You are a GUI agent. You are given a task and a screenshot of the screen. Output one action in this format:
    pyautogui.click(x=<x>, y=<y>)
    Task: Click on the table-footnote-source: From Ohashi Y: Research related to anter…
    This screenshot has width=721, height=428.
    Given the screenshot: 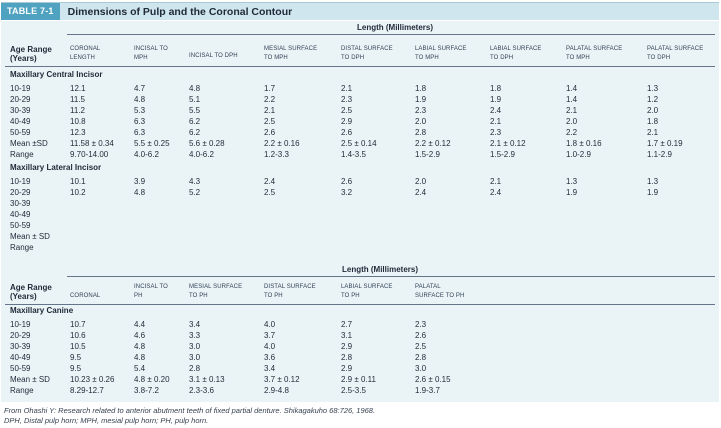 What is the action you would take?
    pyautogui.click(x=190, y=410)
    